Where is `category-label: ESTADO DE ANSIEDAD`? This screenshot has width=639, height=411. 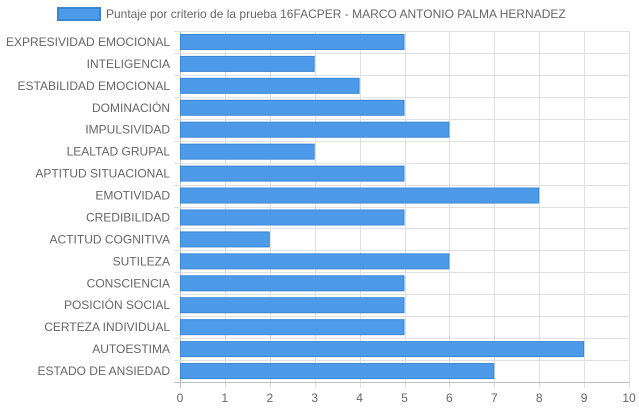 category-label: ESTADO DE ANSIEDAD is located at coordinates (104, 371).